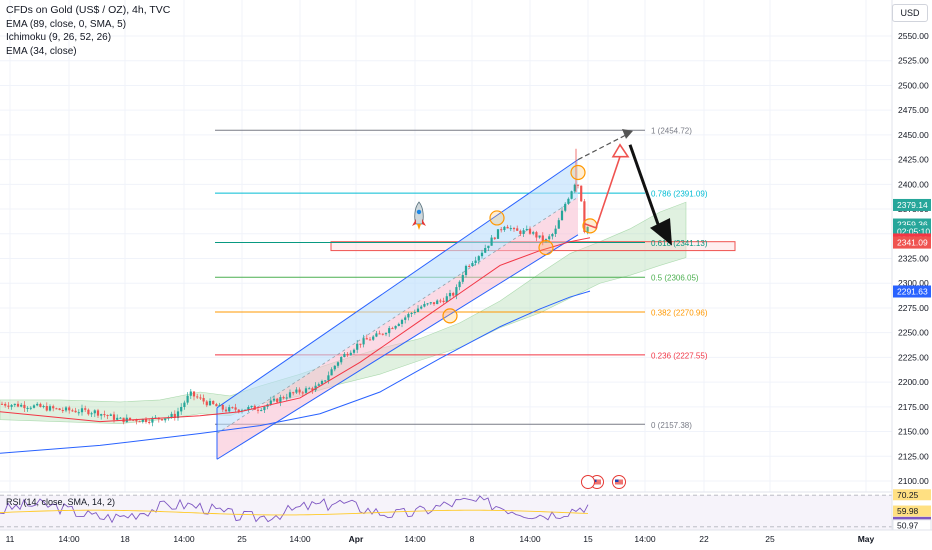 This screenshot has width=932, height=550. I want to click on time-tick-label: 11, so click(10, 539).